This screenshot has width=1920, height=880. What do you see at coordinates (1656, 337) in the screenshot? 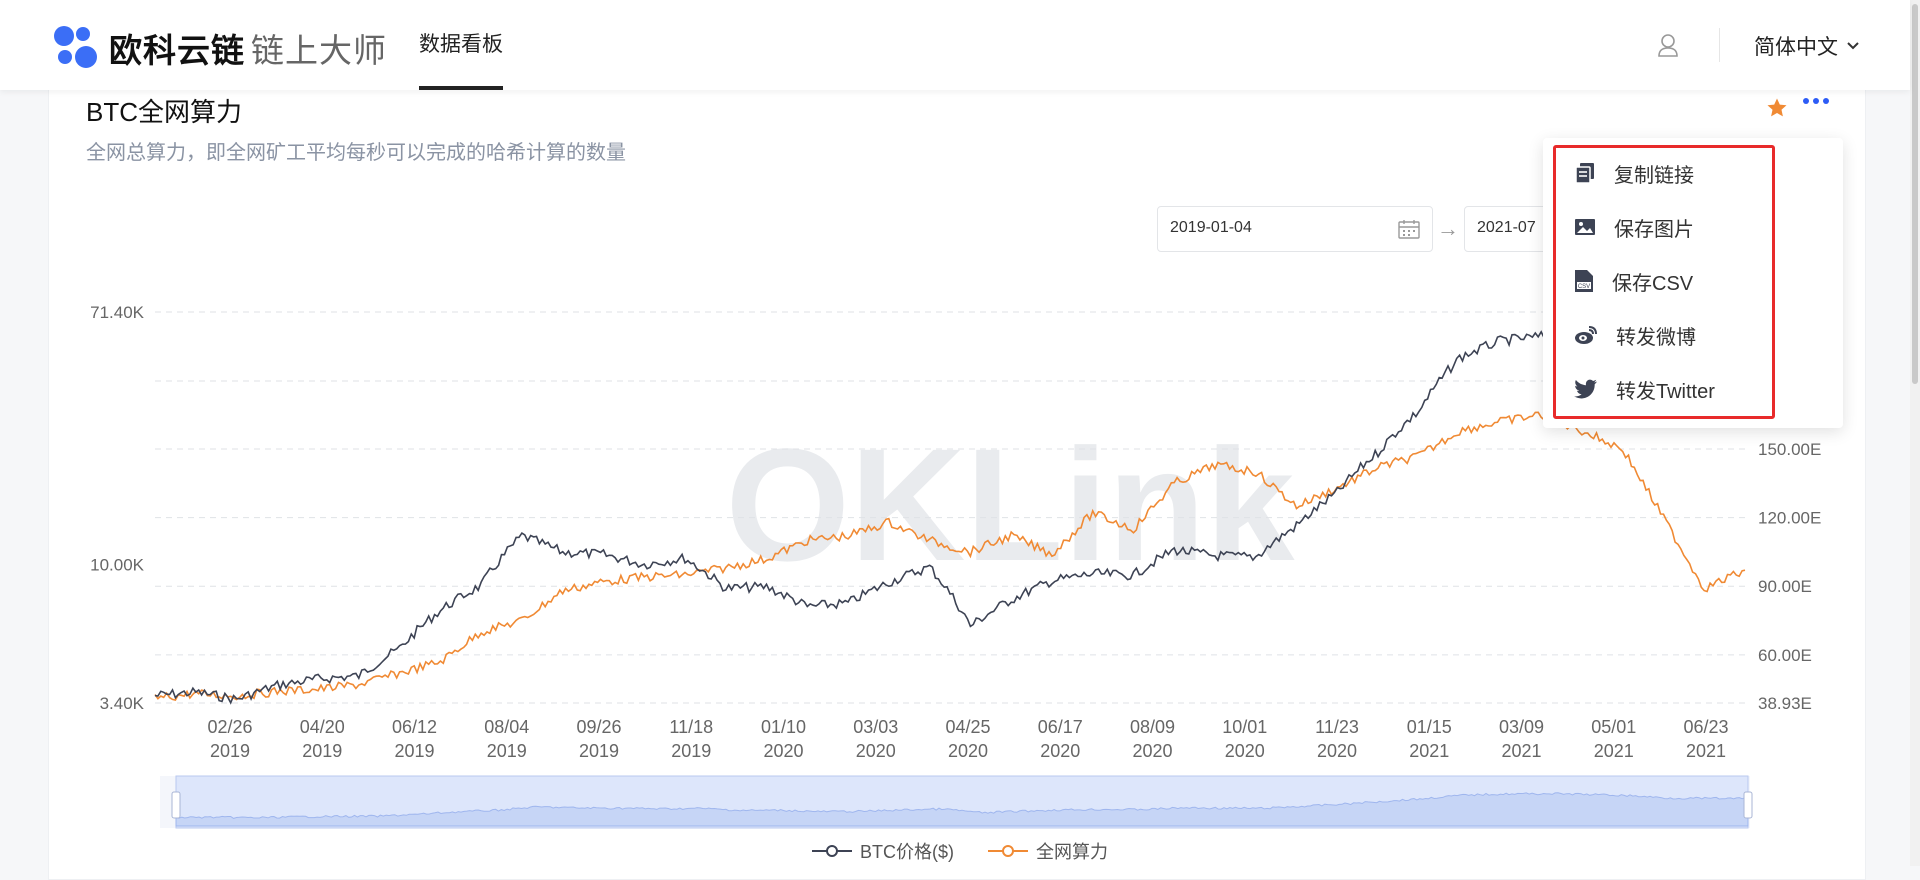
I see `menu-item-share-weibo-label: 转发微博` at bounding box center [1656, 337].